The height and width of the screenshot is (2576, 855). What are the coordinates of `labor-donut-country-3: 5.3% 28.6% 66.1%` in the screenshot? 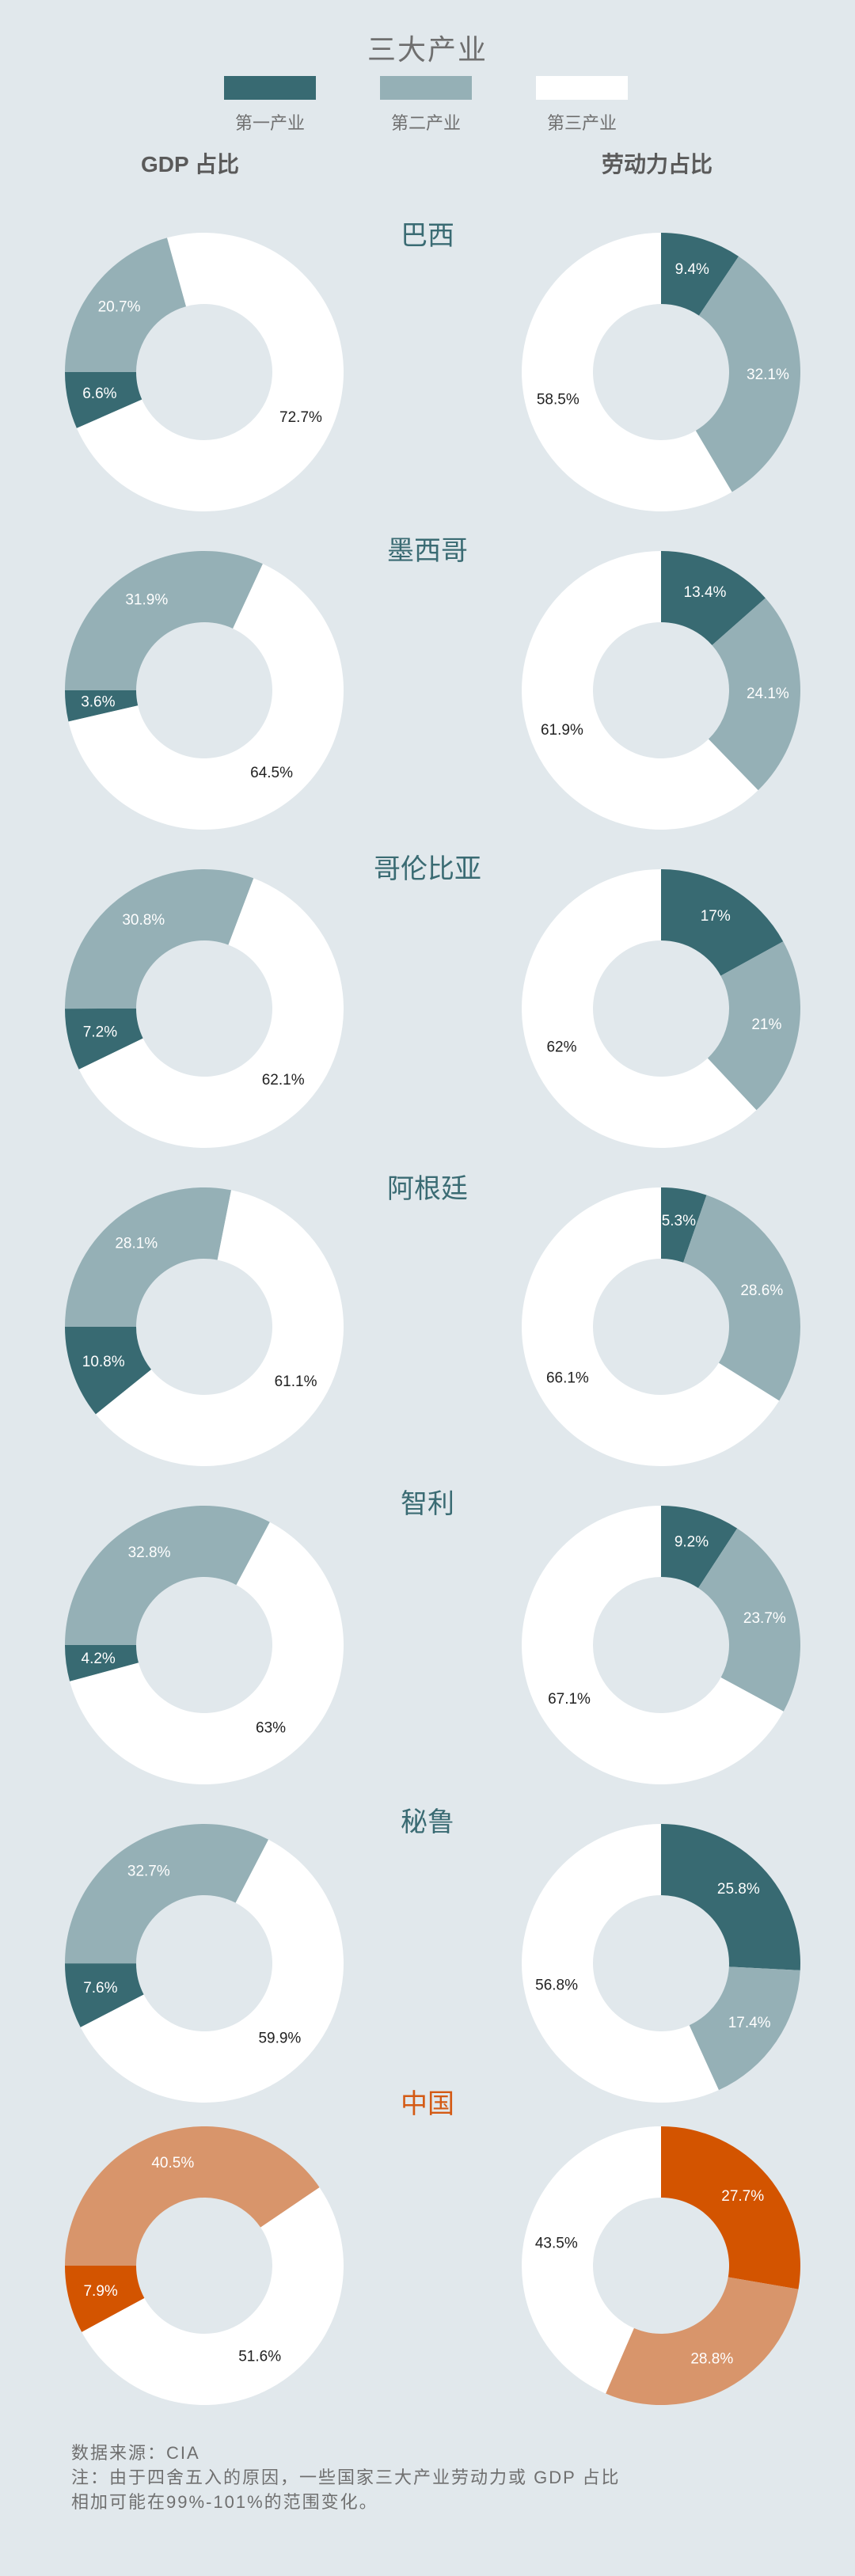 It's located at (660, 1326).